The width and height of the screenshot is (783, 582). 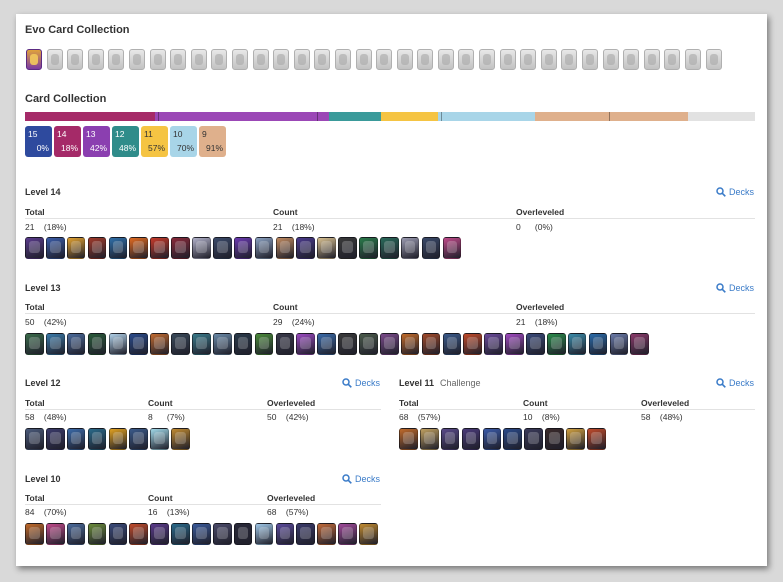 I want to click on level-14-decks-link: Decks, so click(x=735, y=192).